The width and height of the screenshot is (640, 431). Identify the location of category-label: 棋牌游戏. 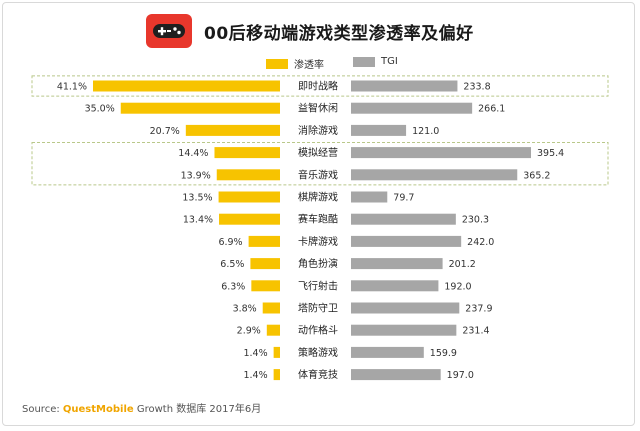
(318, 197).